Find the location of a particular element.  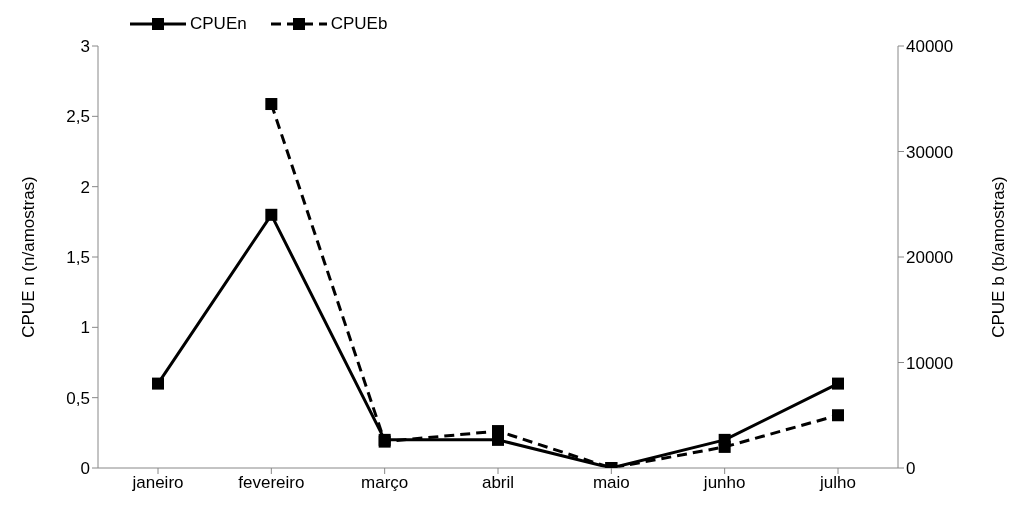

y2-tick-label: 10000 is located at coordinates (930, 363).